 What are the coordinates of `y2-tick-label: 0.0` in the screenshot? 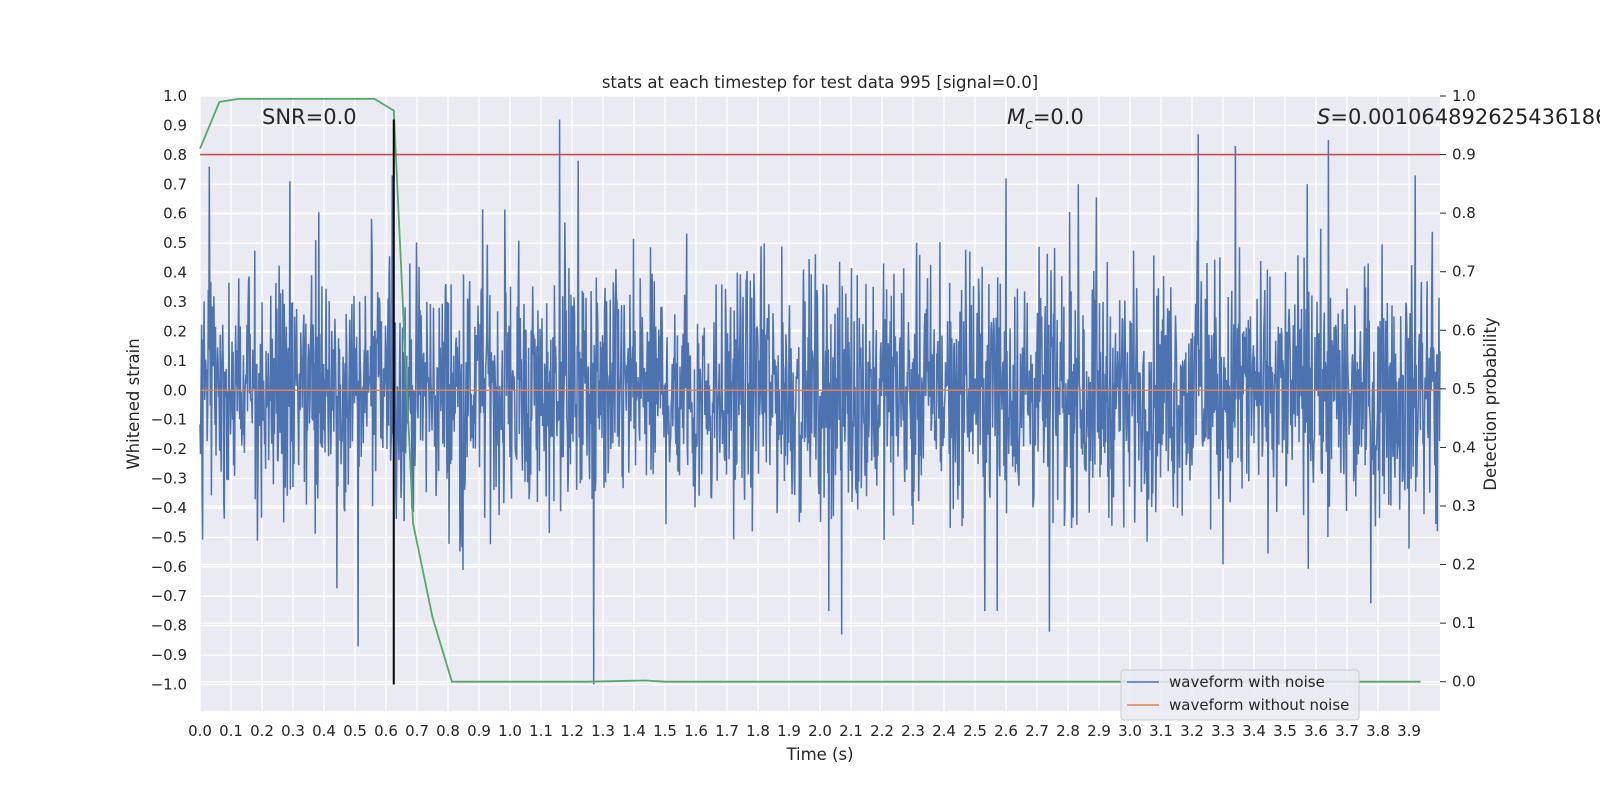 It's located at (1464, 682).